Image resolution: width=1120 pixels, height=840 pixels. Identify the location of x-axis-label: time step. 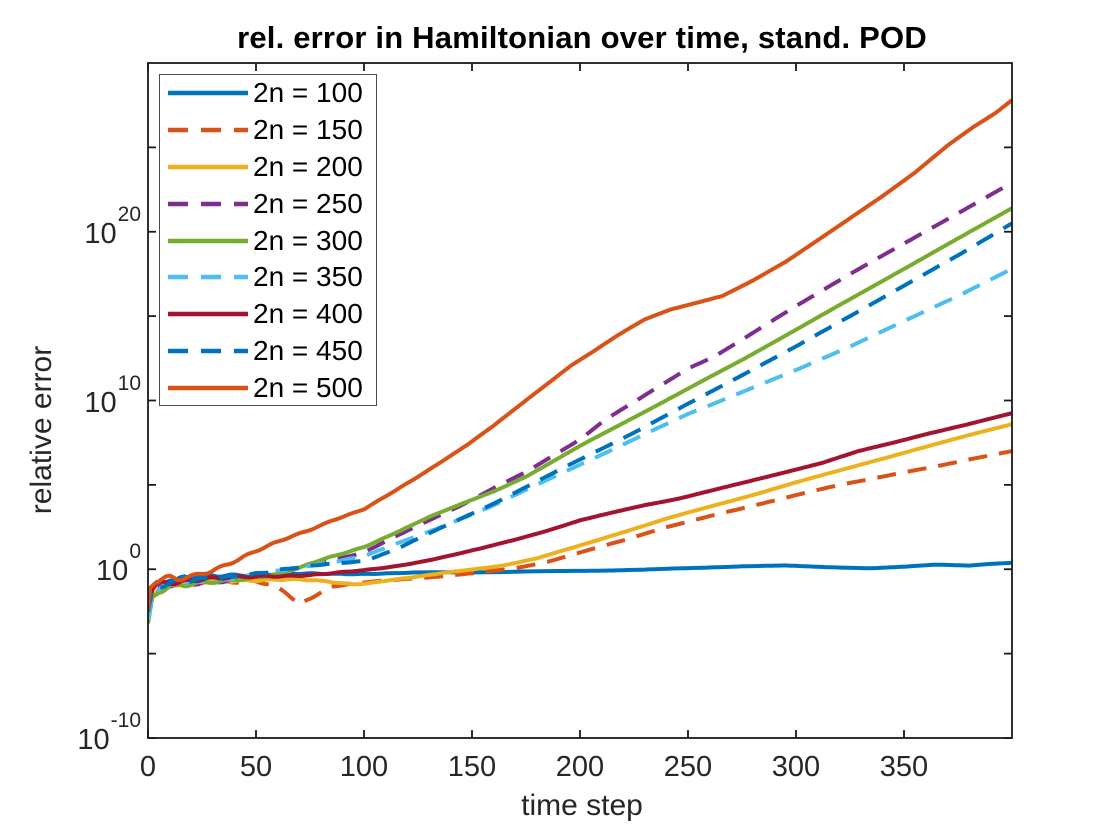
(582, 805).